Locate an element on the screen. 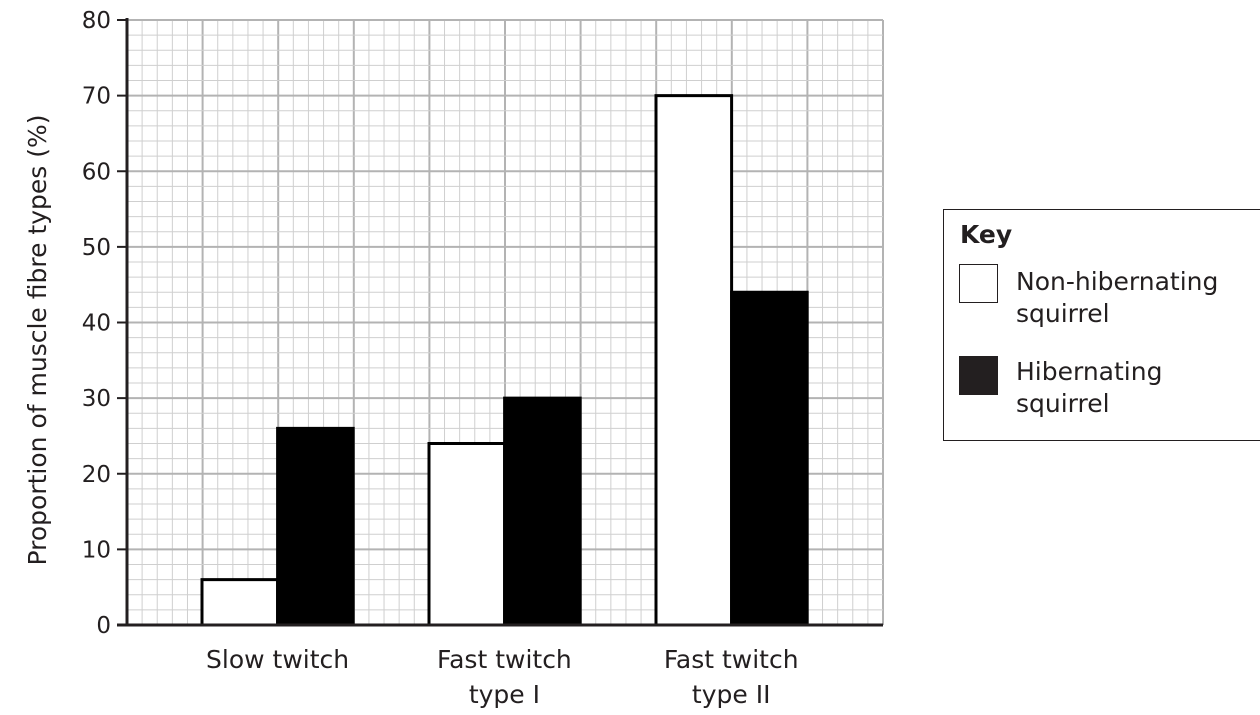  legend-label-non-hibernating-line1: Non-hibernating is located at coordinates (1117, 281).